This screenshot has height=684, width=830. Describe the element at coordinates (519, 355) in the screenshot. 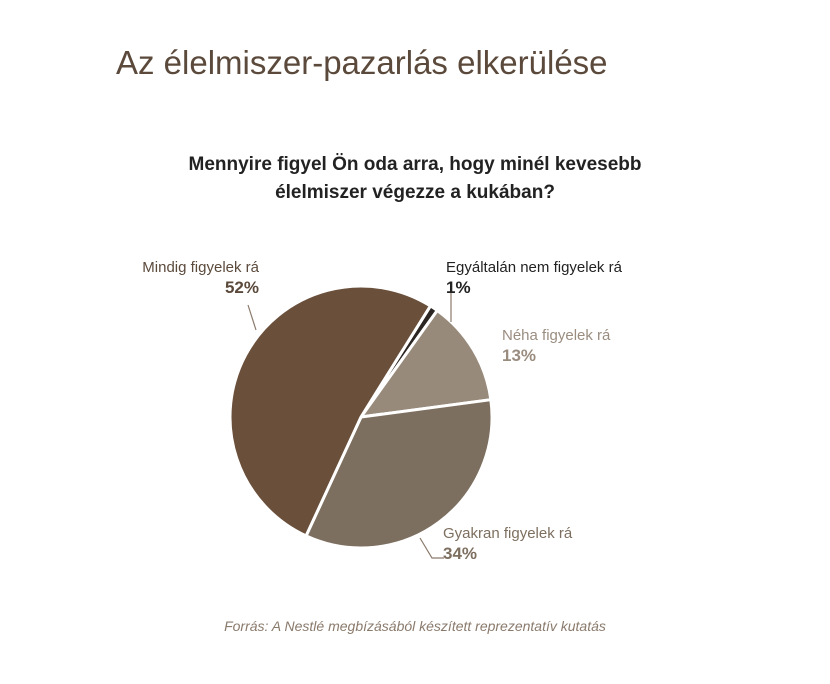

I see `slice-percent: 13%` at that location.